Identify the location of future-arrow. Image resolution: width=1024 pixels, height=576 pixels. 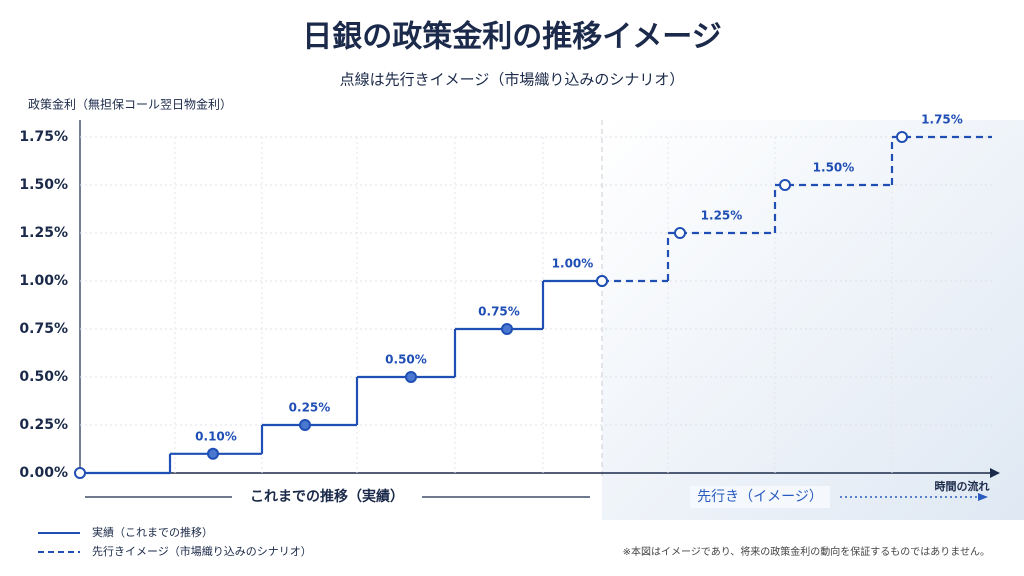
(983, 497).